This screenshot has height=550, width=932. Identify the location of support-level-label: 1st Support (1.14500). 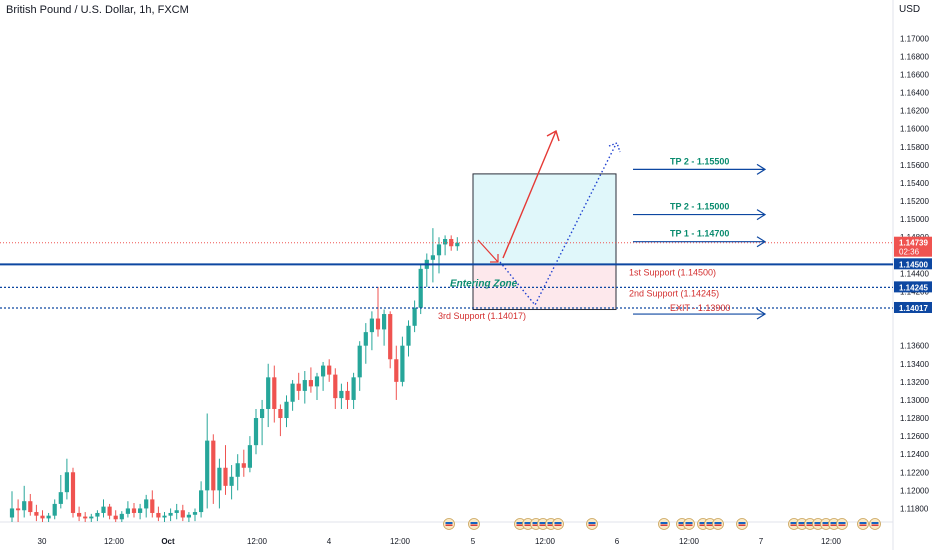
(672, 272).